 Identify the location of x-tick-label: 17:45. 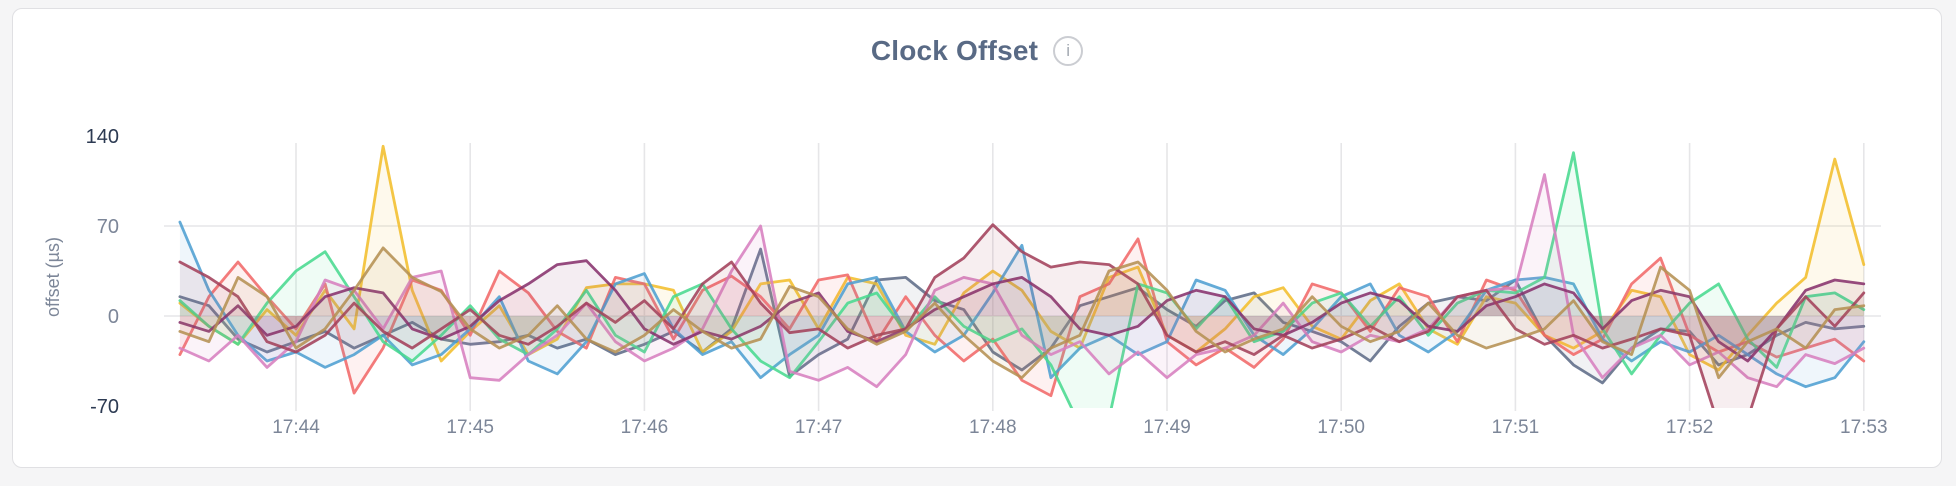
(470, 427).